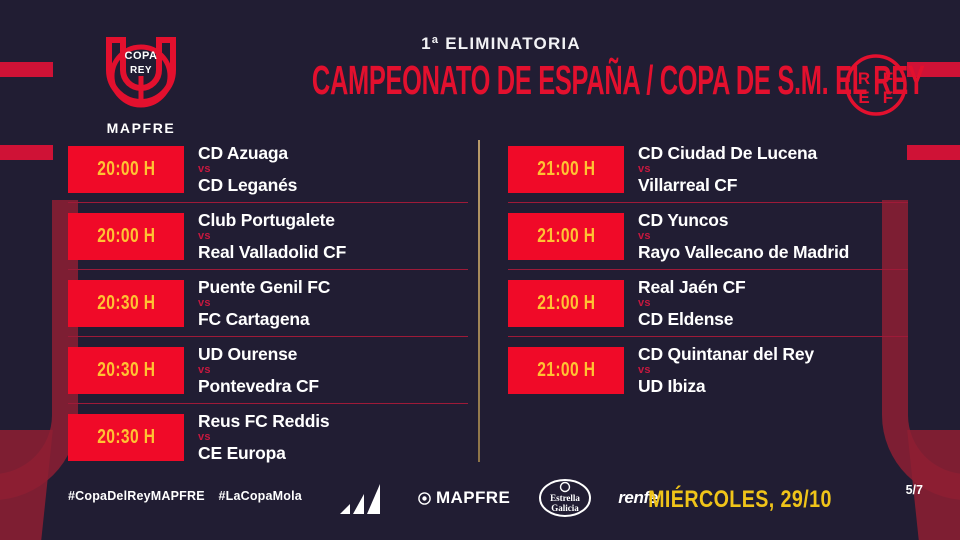 Image resolution: width=960 pixels, height=540 pixels. What do you see at coordinates (272, 252) in the screenshot?
I see `away-team: Real Valladolid CF` at bounding box center [272, 252].